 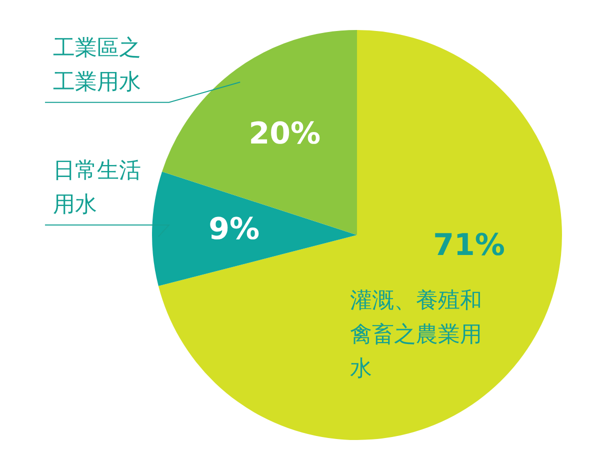 What do you see at coordinates (416, 335) in the screenshot?
I see `slice-label: 灌溉、養殖和禽畜之農業用水` at bounding box center [416, 335].